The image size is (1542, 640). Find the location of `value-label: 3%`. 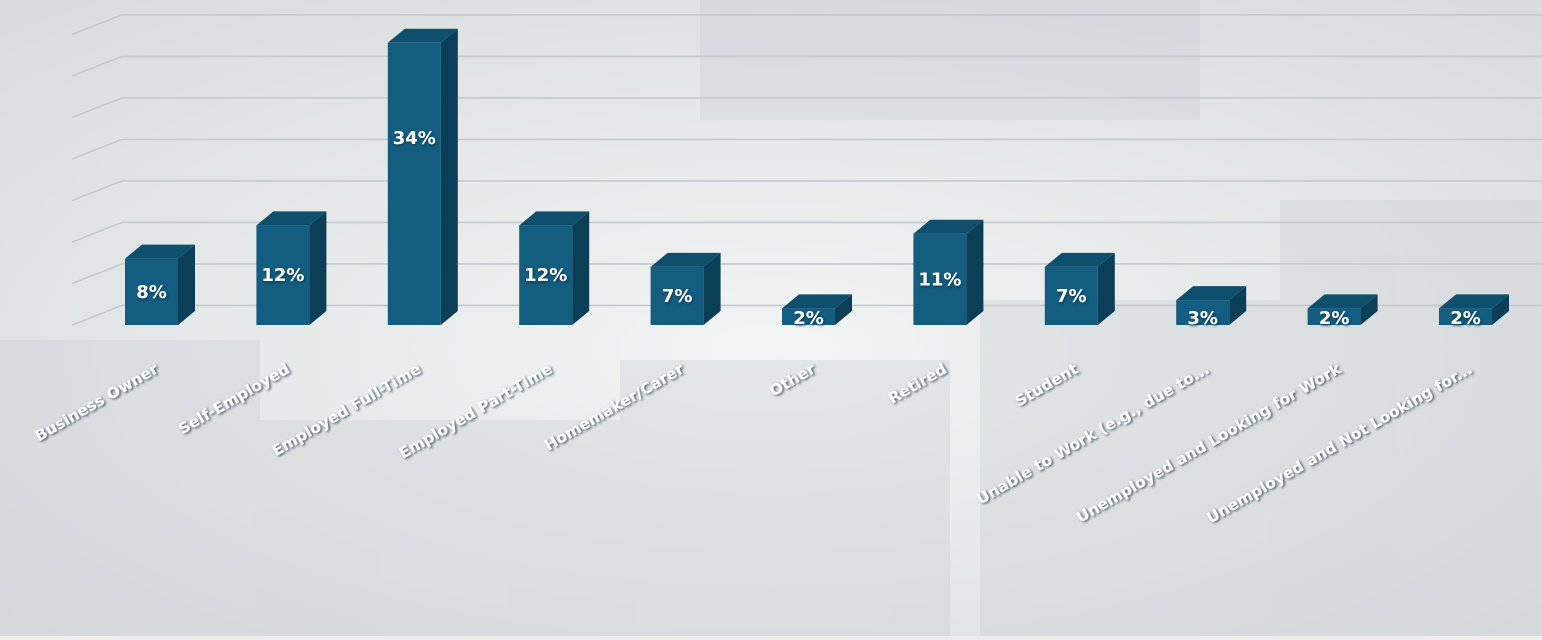

value-label: 3% is located at coordinates (1202, 318).